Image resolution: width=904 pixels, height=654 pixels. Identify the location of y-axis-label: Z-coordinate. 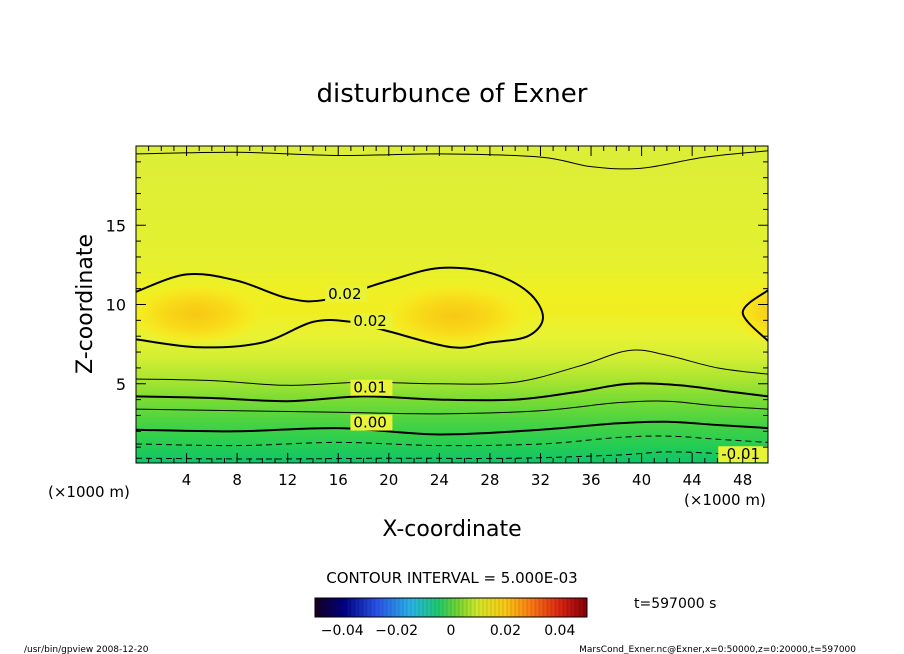
(85, 304).